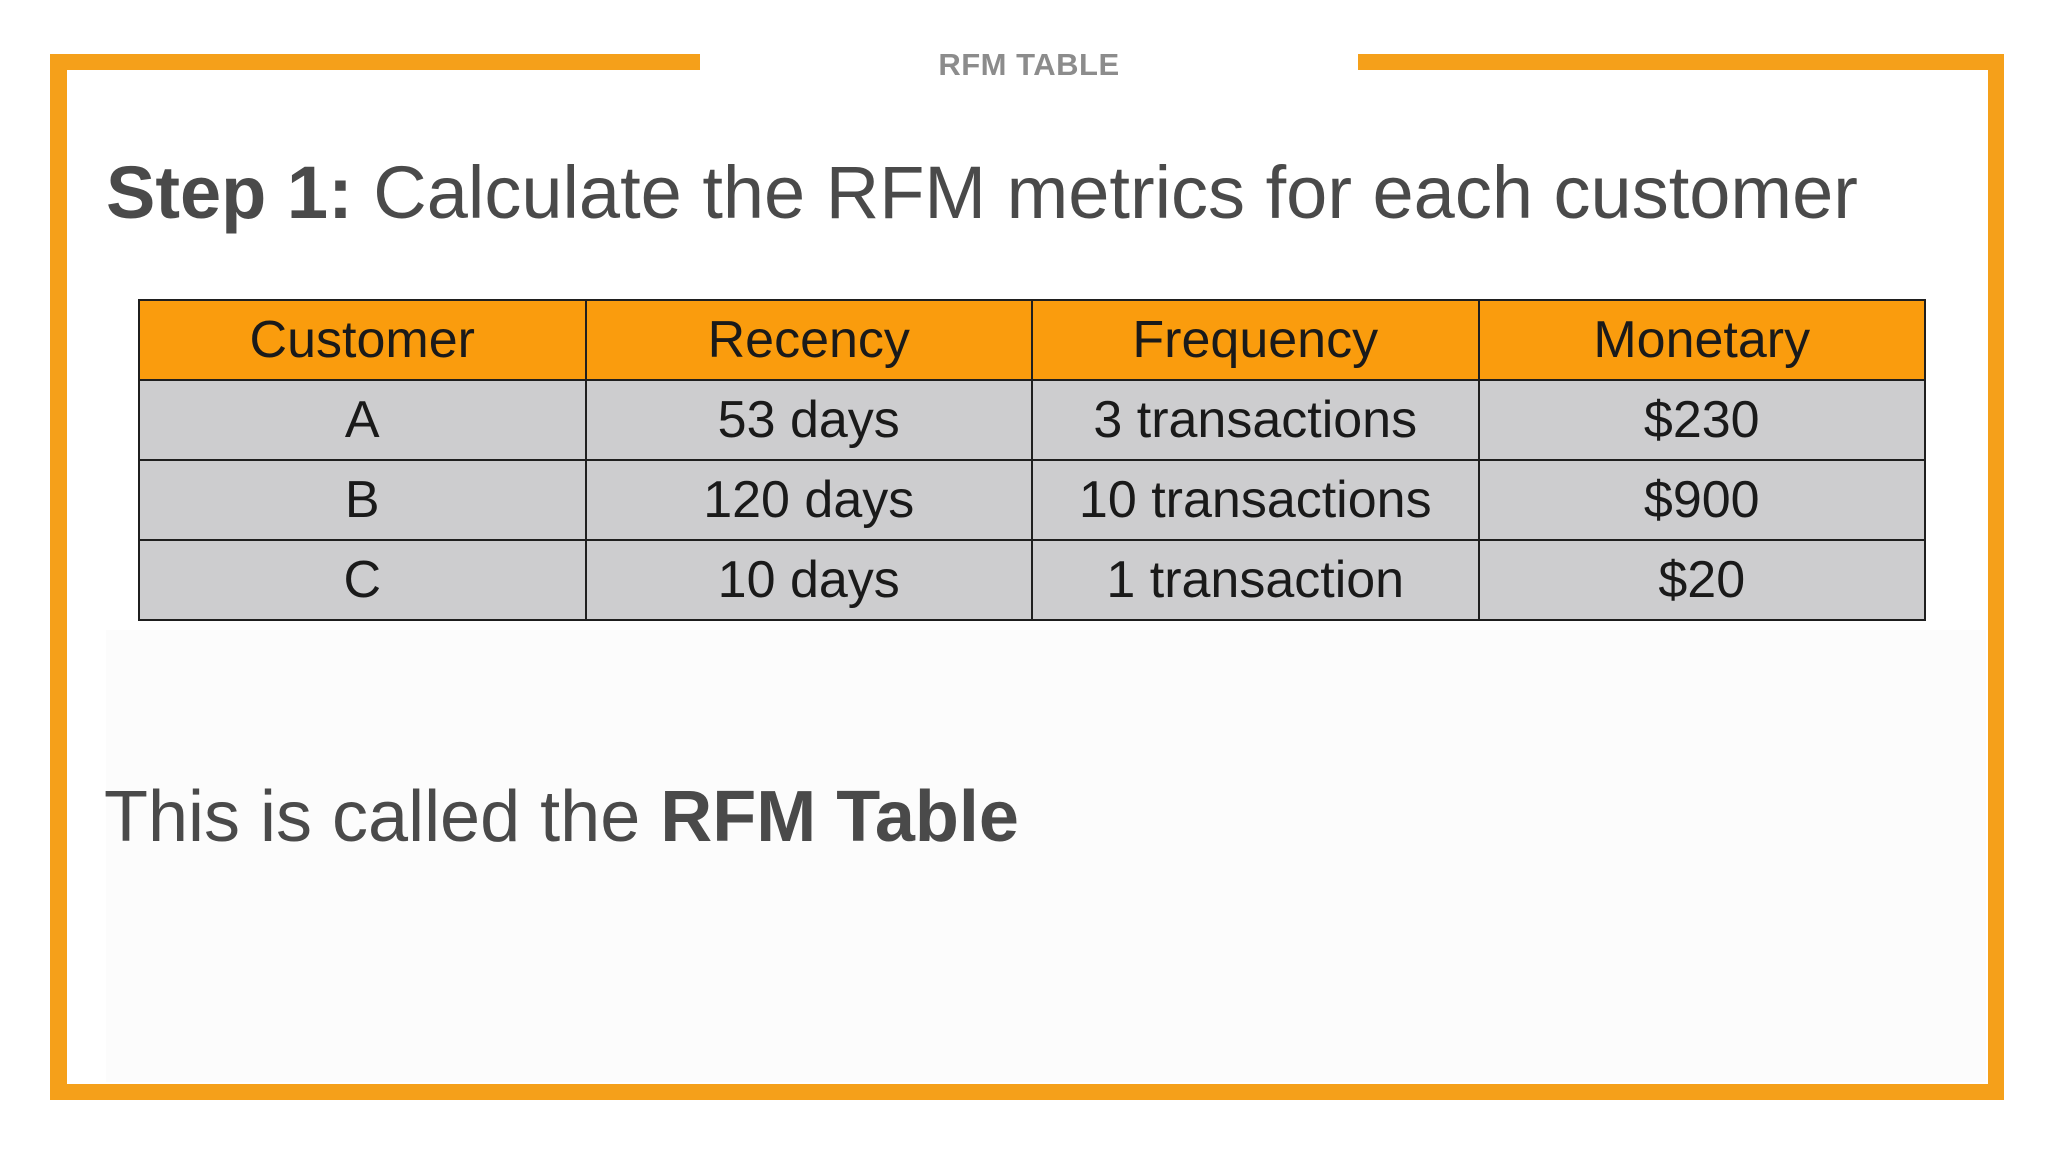 The image size is (2048, 1152). I want to click on cell-customer: A, so click(362, 420).